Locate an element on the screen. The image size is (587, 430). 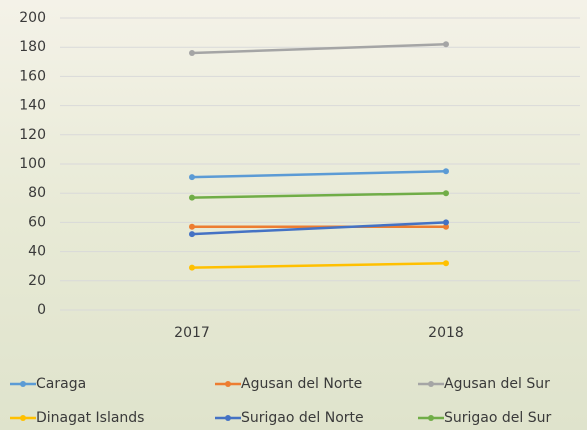
y-tick-label: 160 is located at coordinates (32, 76).